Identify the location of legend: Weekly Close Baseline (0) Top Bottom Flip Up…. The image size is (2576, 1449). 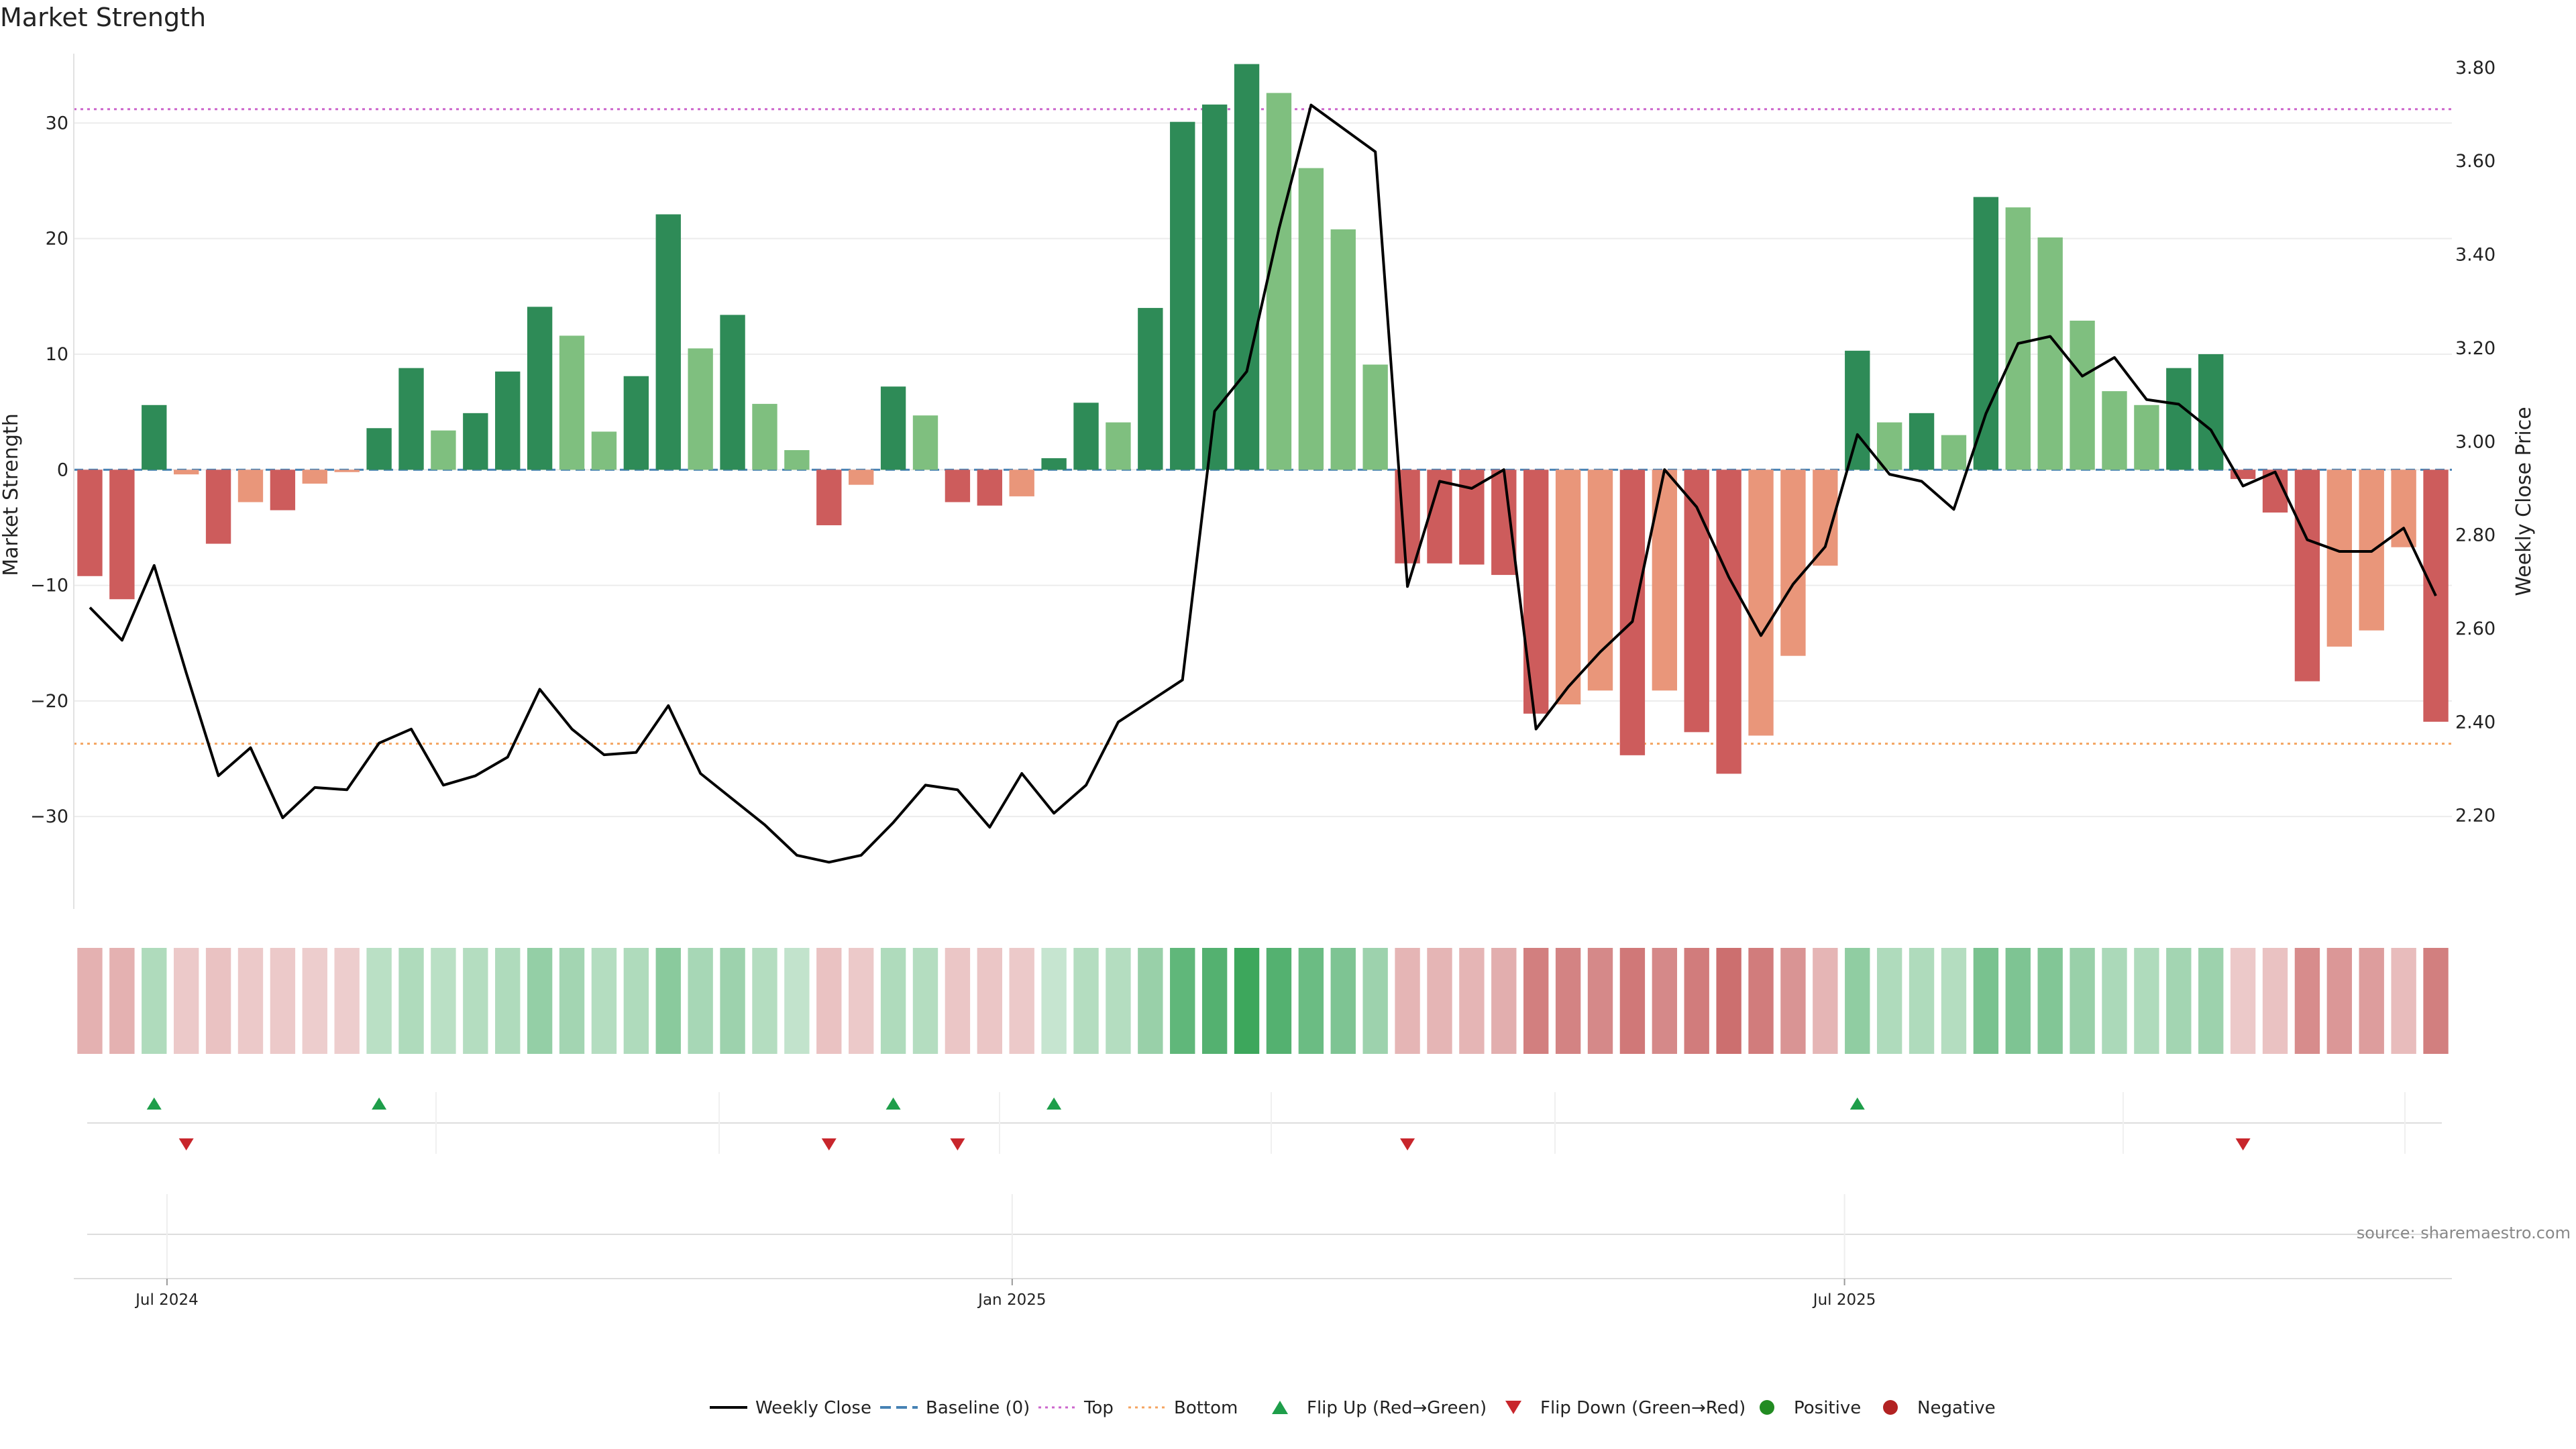
(1353, 1408).